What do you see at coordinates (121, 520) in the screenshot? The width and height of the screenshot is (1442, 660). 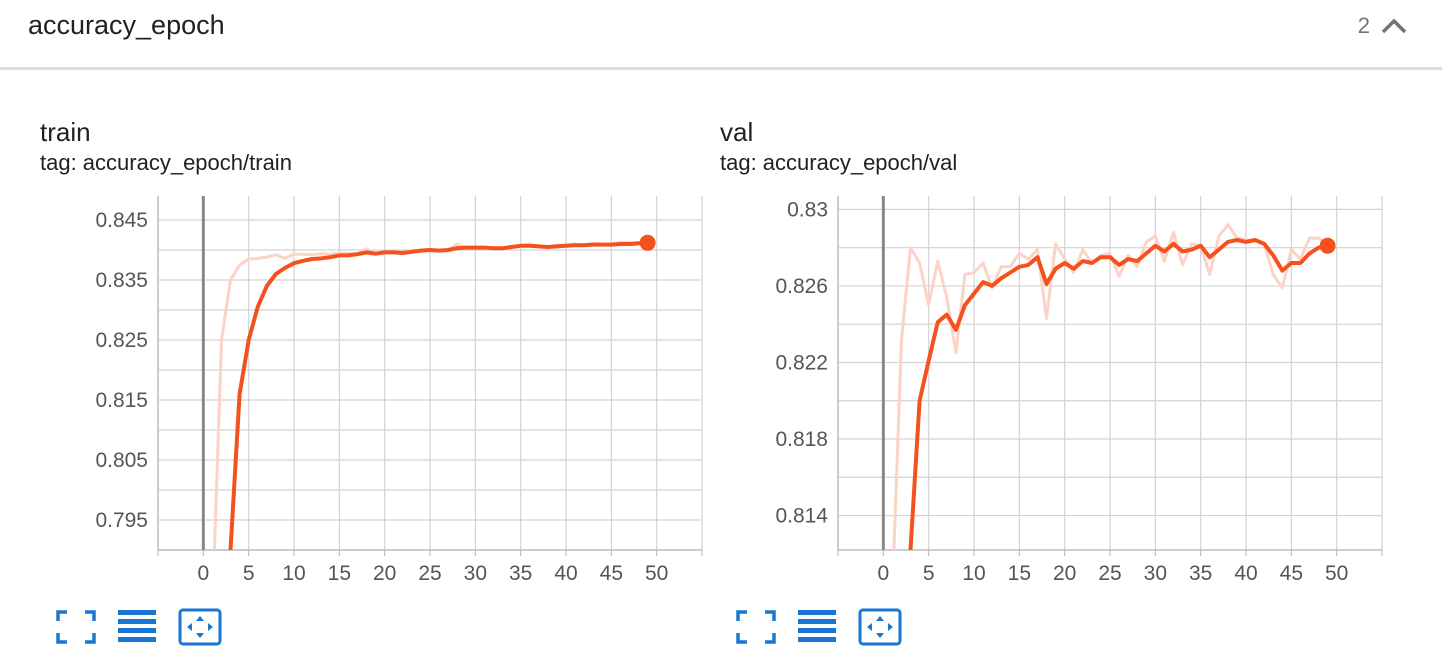 I see `y-tick-label: 0.795` at bounding box center [121, 520].